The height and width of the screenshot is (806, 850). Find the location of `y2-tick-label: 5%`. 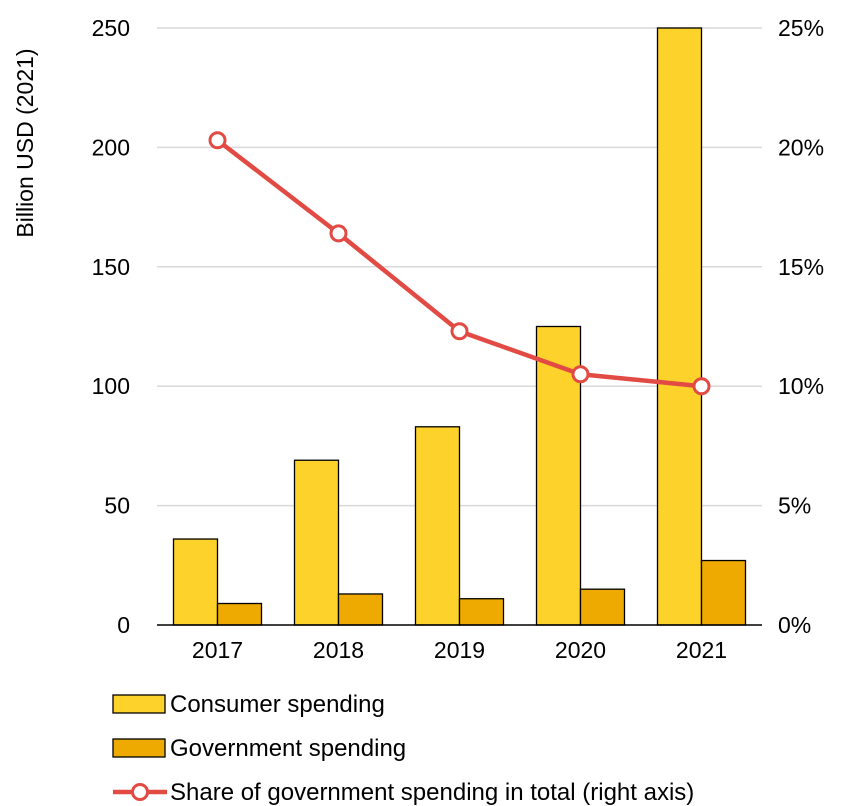

y2-tick-label: 5% is located at coordinates (794, 506).